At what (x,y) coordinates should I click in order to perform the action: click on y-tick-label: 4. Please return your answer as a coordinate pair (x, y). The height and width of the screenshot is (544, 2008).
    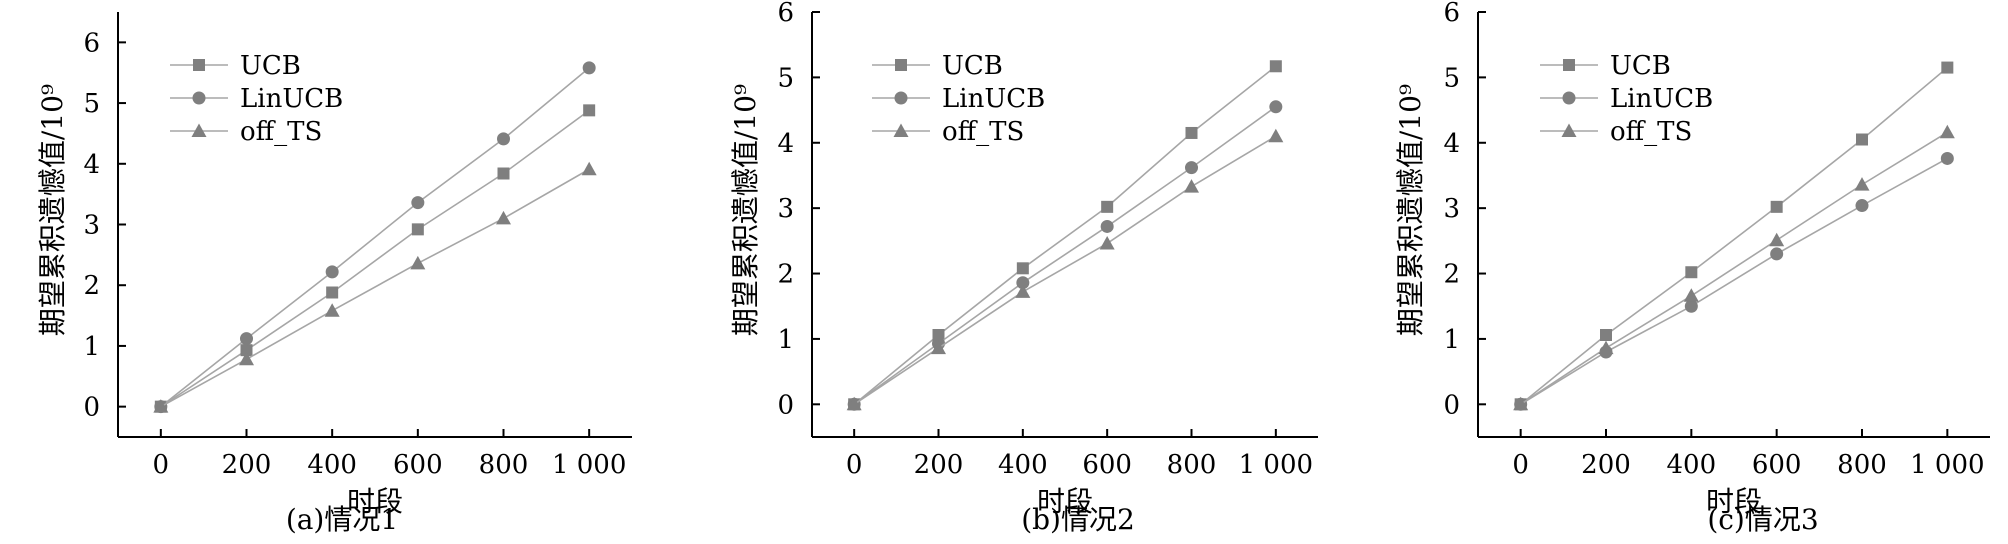
    Looking at the image, I should click on (1451, 144).